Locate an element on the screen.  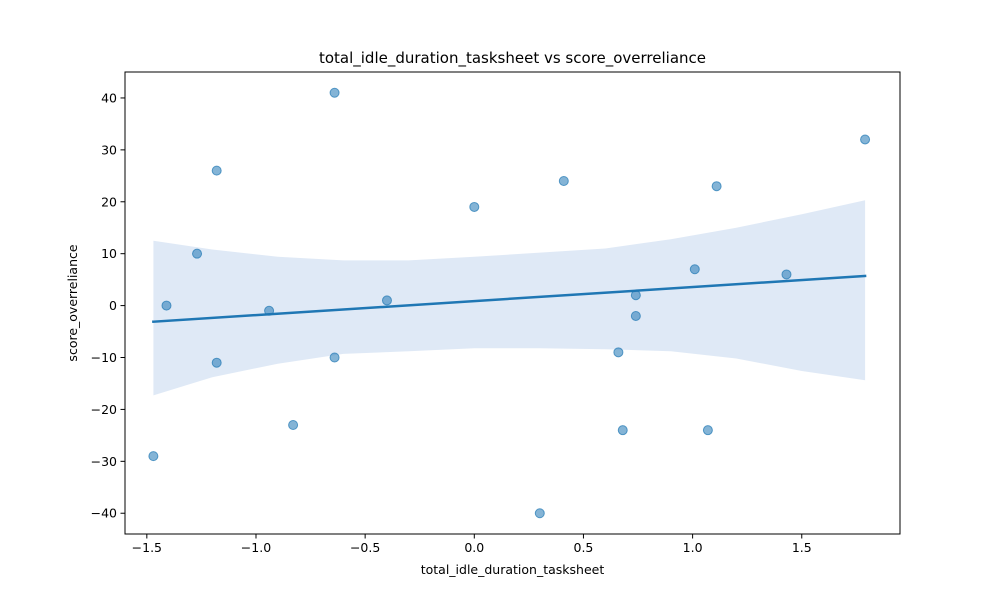
x-tick-label: 0.0 is located at coordinates (474, 547).